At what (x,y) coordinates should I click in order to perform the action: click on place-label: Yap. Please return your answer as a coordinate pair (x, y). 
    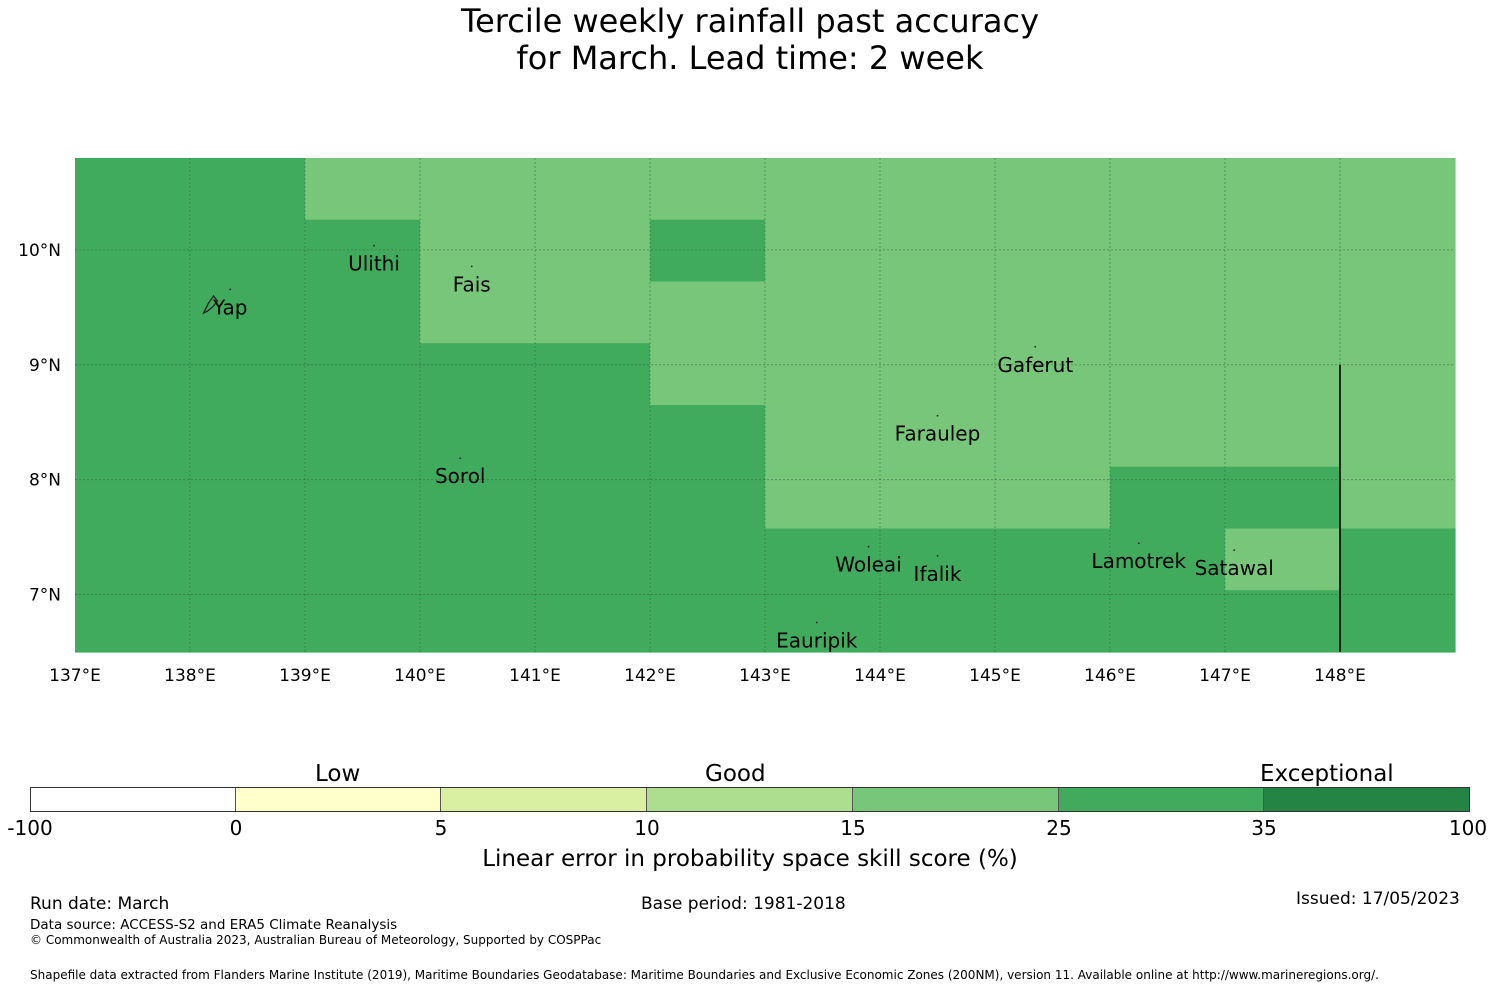
    Looking at the image, I should click on (229, 307).